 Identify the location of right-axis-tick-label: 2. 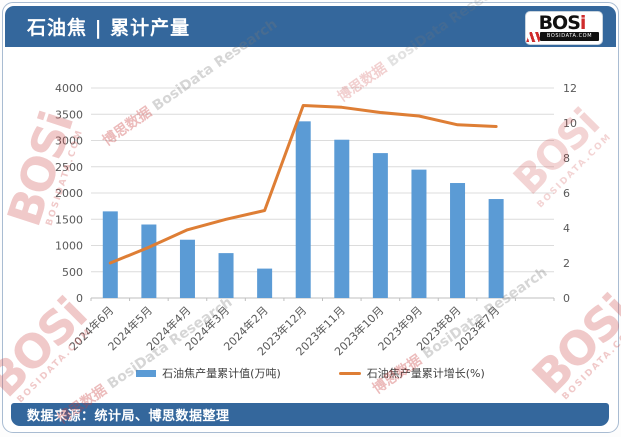
(566, 263).